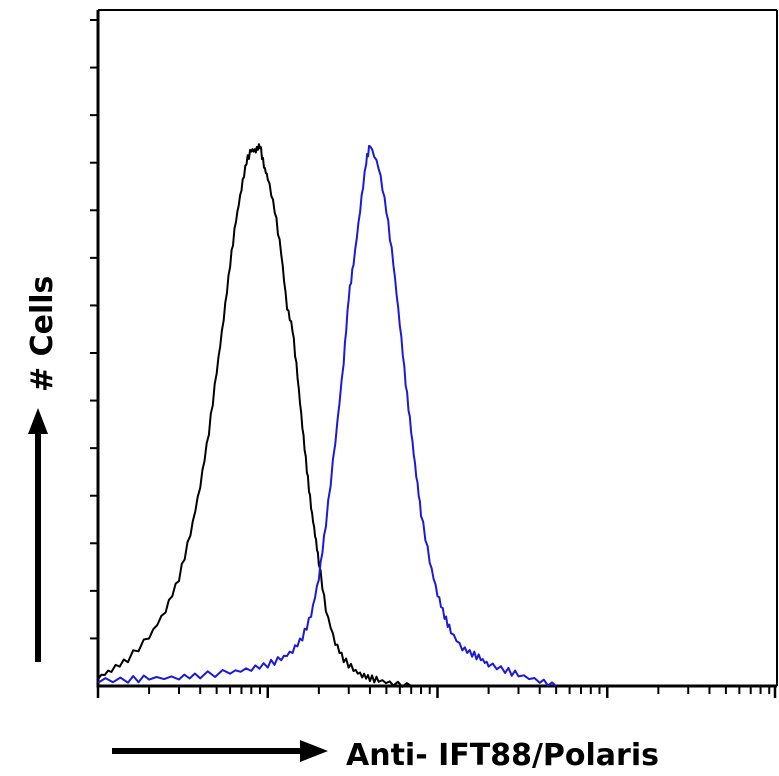  I want to click on y-axis-title: # Cells, so click(42, 334).